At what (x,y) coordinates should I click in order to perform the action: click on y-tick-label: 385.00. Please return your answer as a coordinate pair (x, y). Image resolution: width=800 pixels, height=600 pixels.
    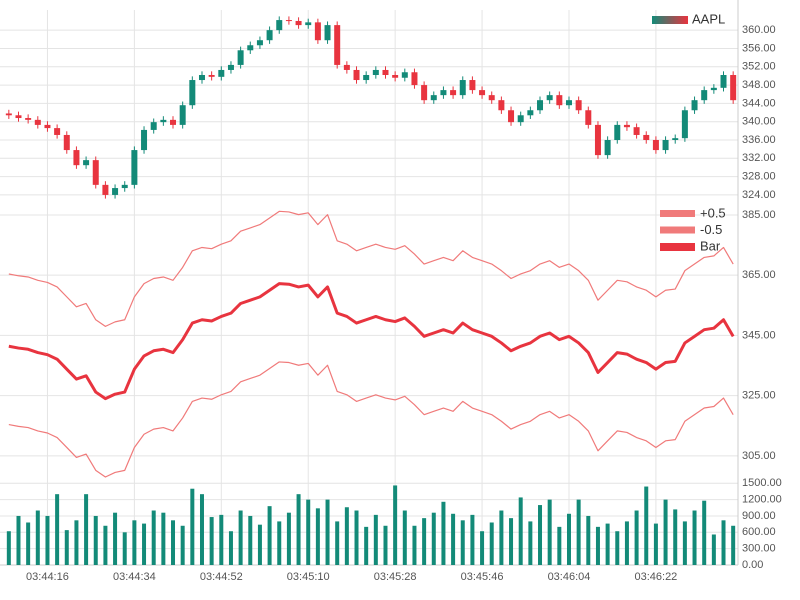
    Looking at the image, I should click on (759, 215).